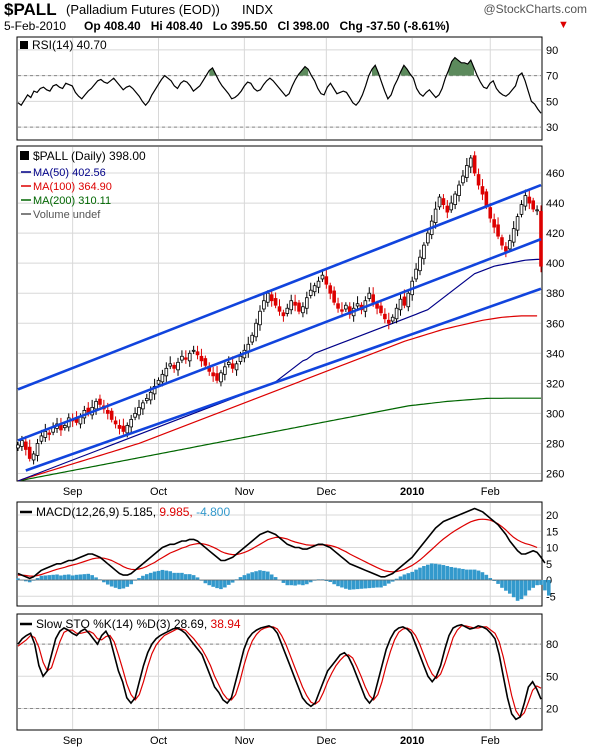  Describe the element at coordinates (563, 25) in the screenshot. I see `down-arrow-icon: ▼` at that location.